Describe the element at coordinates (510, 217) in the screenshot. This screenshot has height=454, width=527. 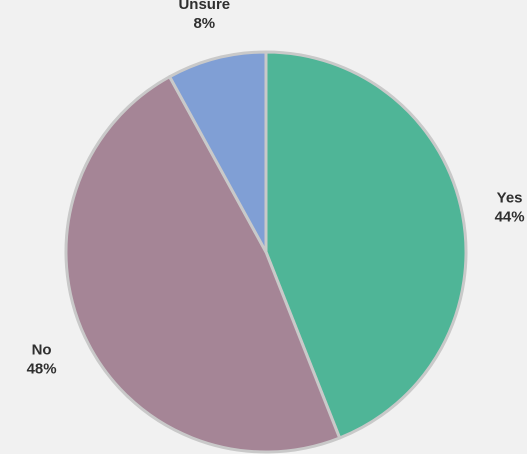
I see `slice-value-yes: 44%` at that location.